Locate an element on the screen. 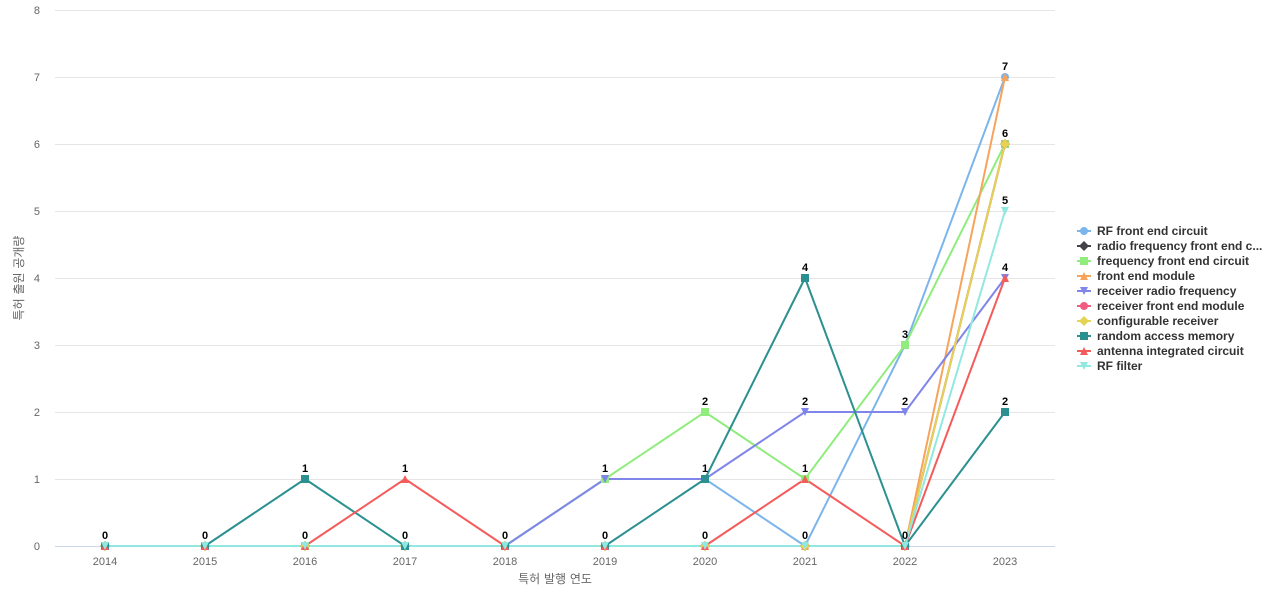 The height and width of the screenshot is (600, 1280). legend-label: receiver front end module is located at coordinates (1171, 306).